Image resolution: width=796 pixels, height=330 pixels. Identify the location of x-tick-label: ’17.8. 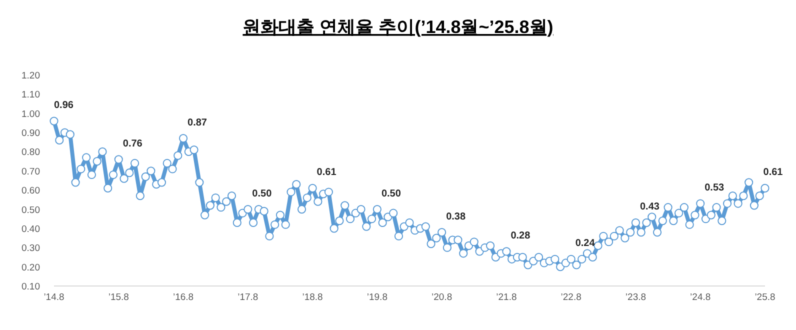
(248, 297).